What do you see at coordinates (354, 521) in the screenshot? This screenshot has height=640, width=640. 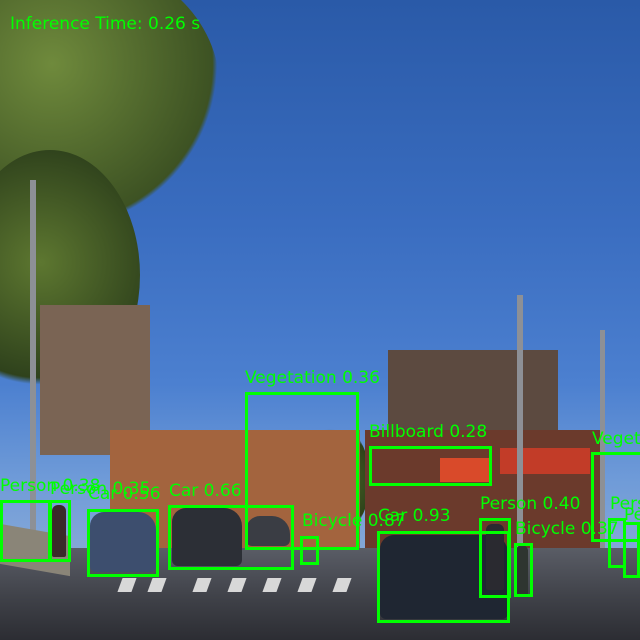 I see `detection-label-bicycle: Bicycle 0.87` at bounding box center [354, 521].